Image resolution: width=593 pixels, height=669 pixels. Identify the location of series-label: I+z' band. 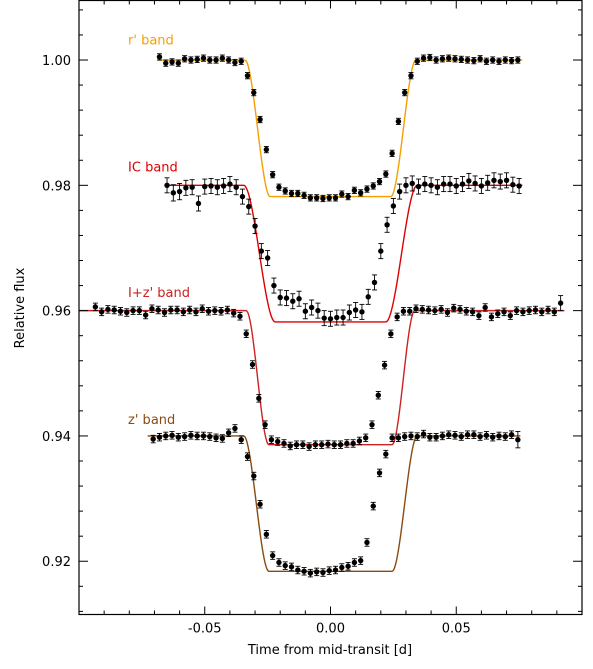
(159, 293).